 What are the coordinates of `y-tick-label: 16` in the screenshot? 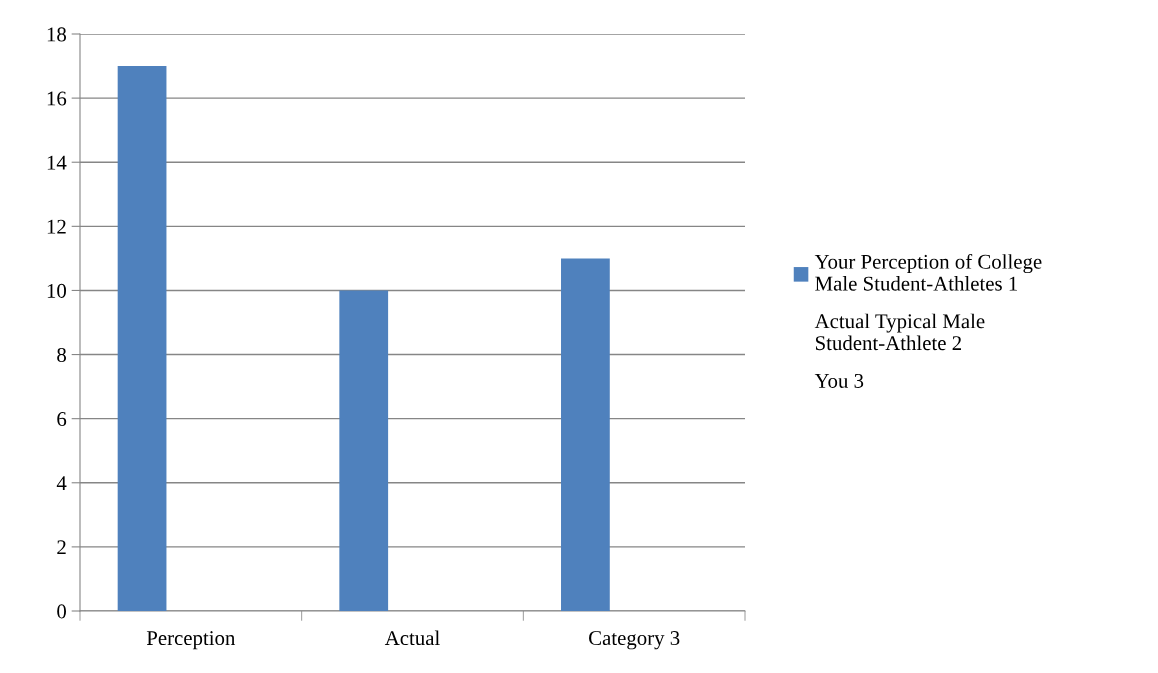 It's located at (57, 98).